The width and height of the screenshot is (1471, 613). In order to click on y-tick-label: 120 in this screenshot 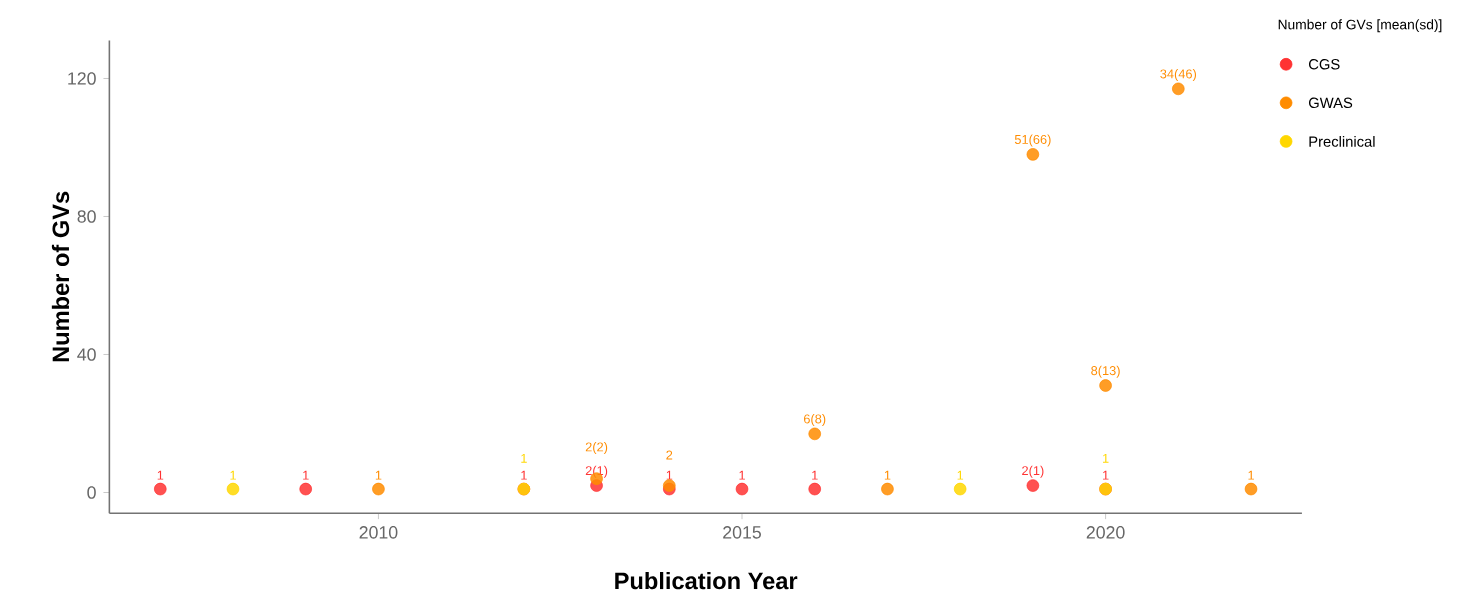, I will do `click(82, 78)`.